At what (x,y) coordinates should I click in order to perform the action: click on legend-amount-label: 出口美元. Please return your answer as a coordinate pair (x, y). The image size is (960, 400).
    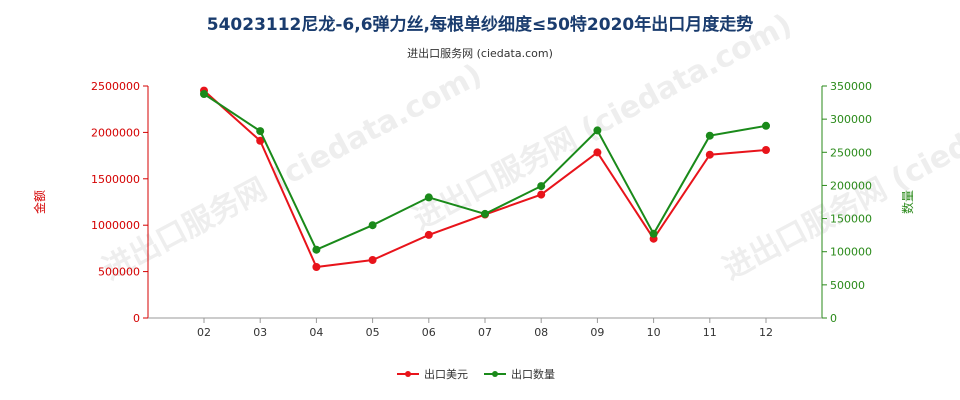
    Looking at the image, I should click on (446, 374).